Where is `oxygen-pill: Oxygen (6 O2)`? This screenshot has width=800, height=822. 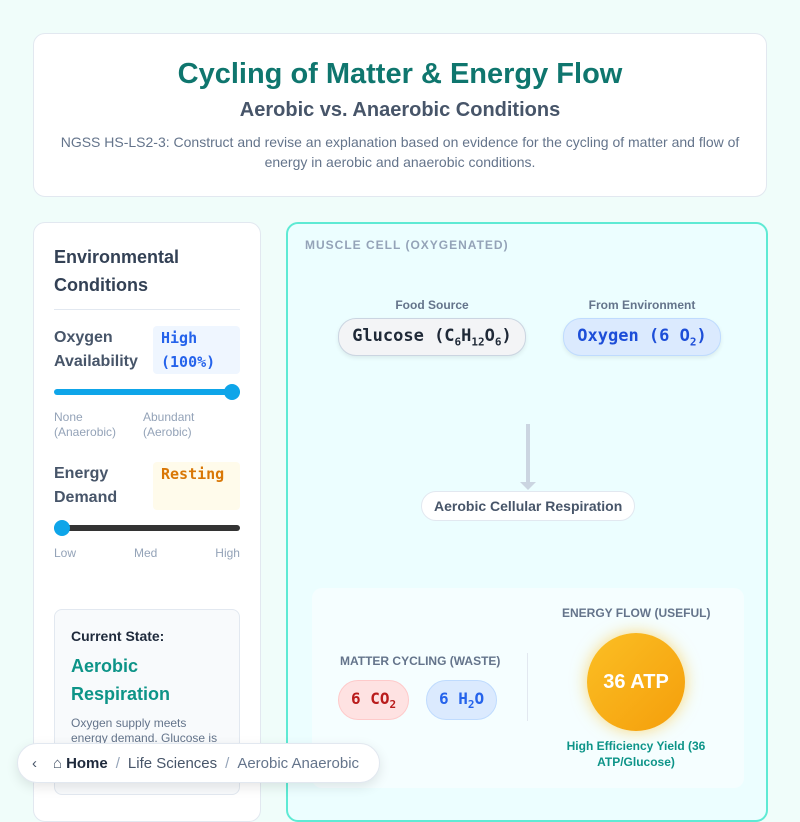
oxygen-pill: Oxygen (6 O2) is located at coordinates (642, 337).